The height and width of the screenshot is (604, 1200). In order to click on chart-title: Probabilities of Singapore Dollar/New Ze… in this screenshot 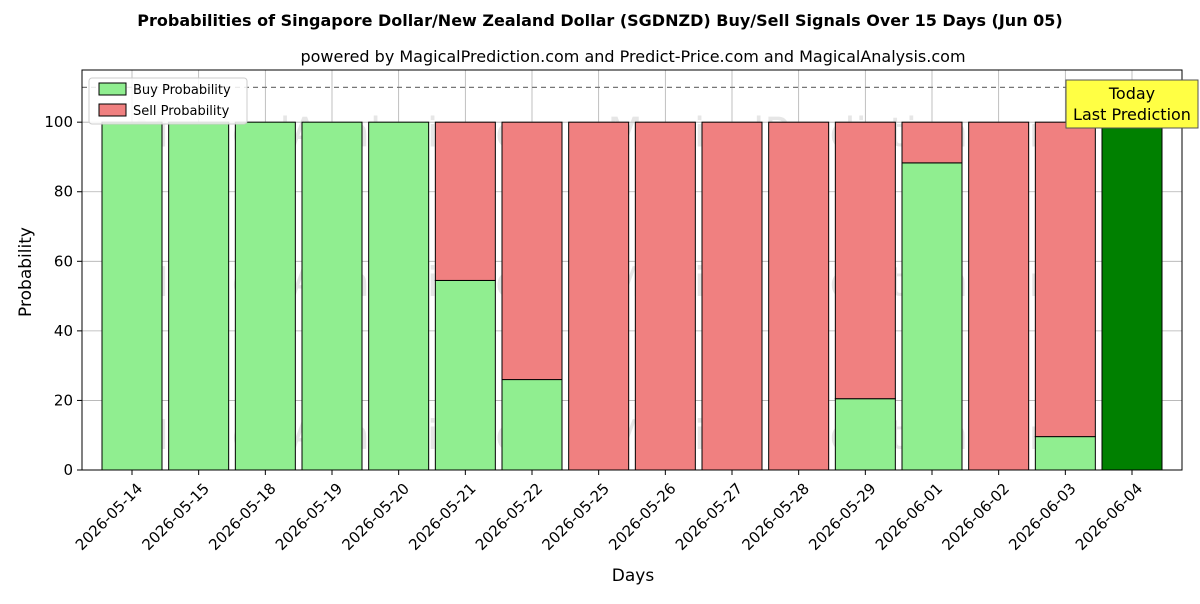, I will do `click(599, 20)`.